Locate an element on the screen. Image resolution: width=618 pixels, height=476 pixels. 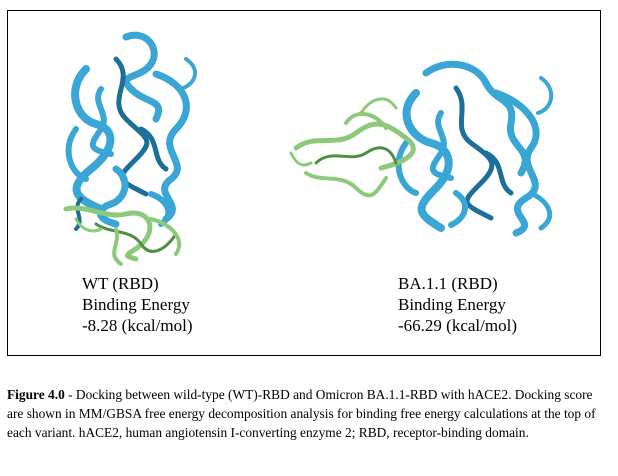
wt-binding-energy-value: -8.28 (kcal/mol) is located at coordinates (137, 325).